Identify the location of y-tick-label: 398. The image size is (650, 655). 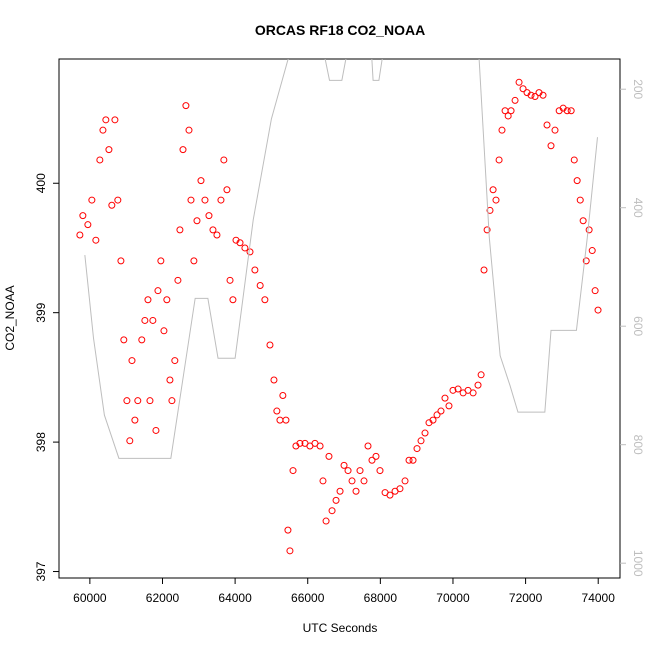
(41, 442).